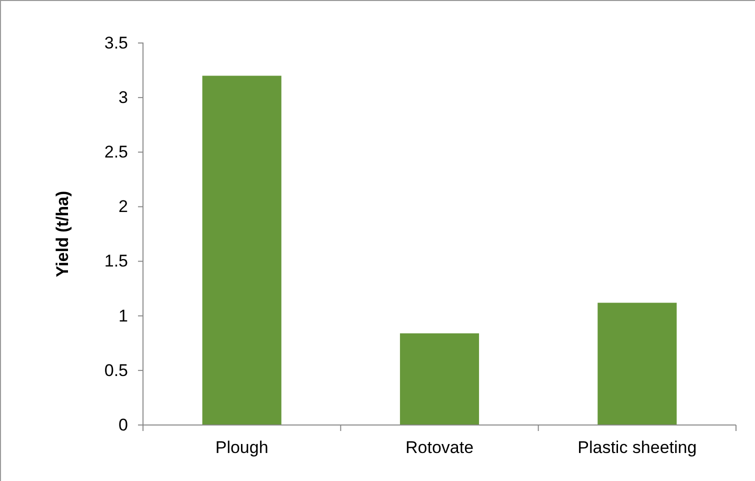 This screenshot has height=481, width=755. Describe the element at coordinates (439, 448) in the screenshot. I see `x-tick-label: Rotovate` at that location.